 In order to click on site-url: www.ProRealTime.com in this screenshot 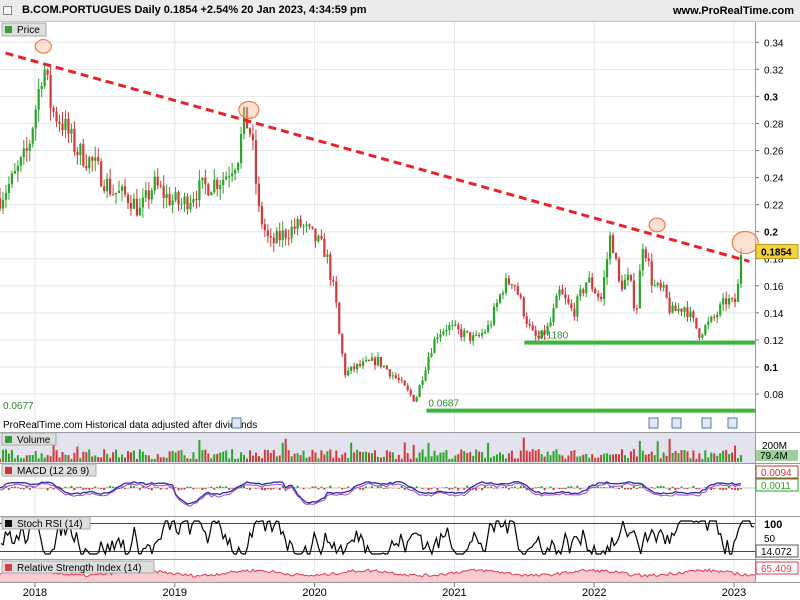, I will do `click(733, 11)`.